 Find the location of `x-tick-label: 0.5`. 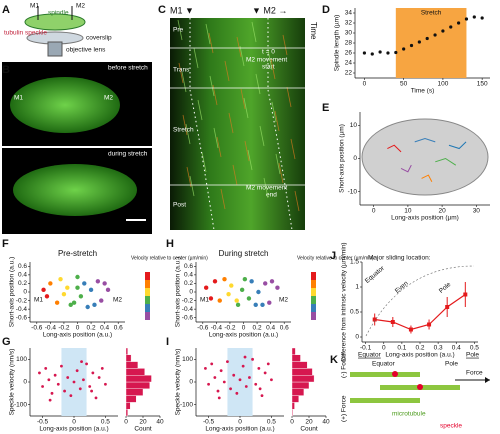

x-tick-label: 0.5 is located at coordinates (474, 348).